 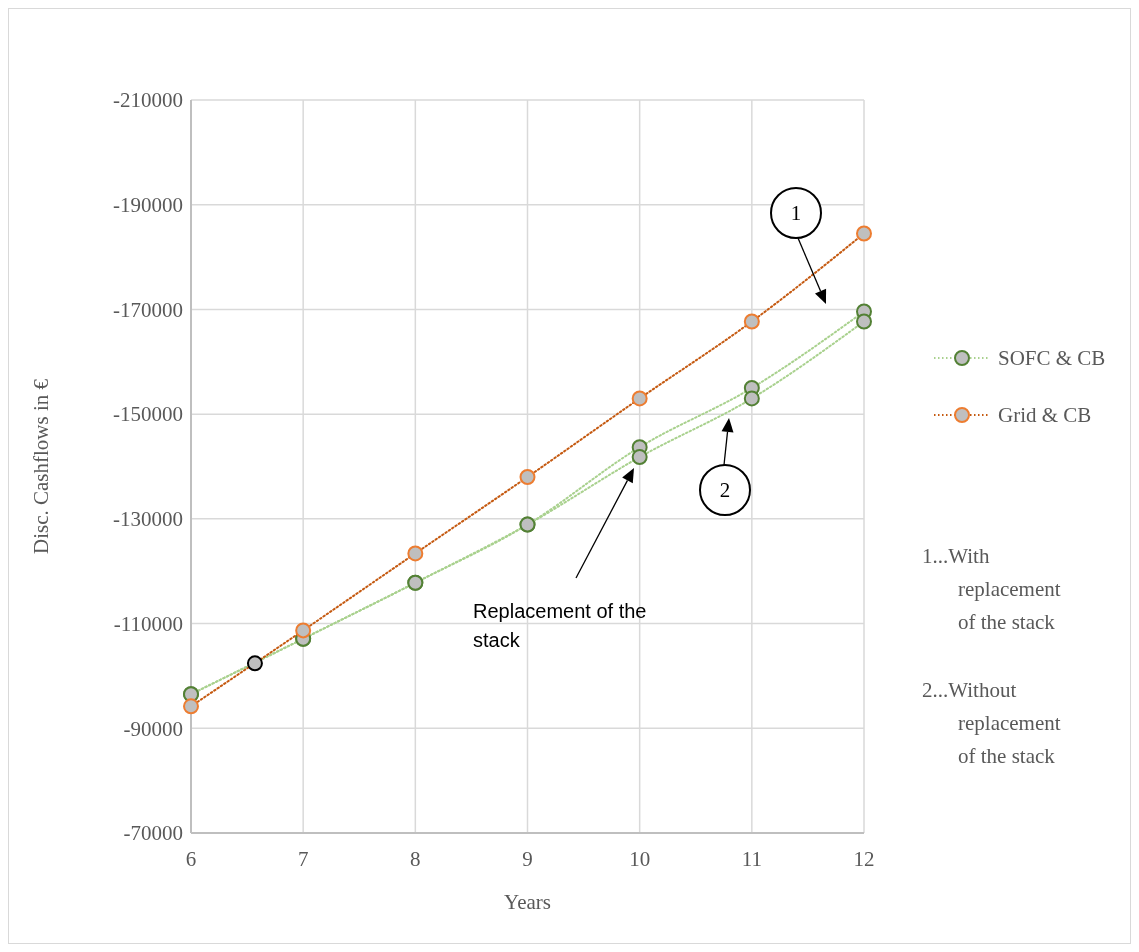 I want to click on x-tick-label: 11, so click(x=751, y=859).